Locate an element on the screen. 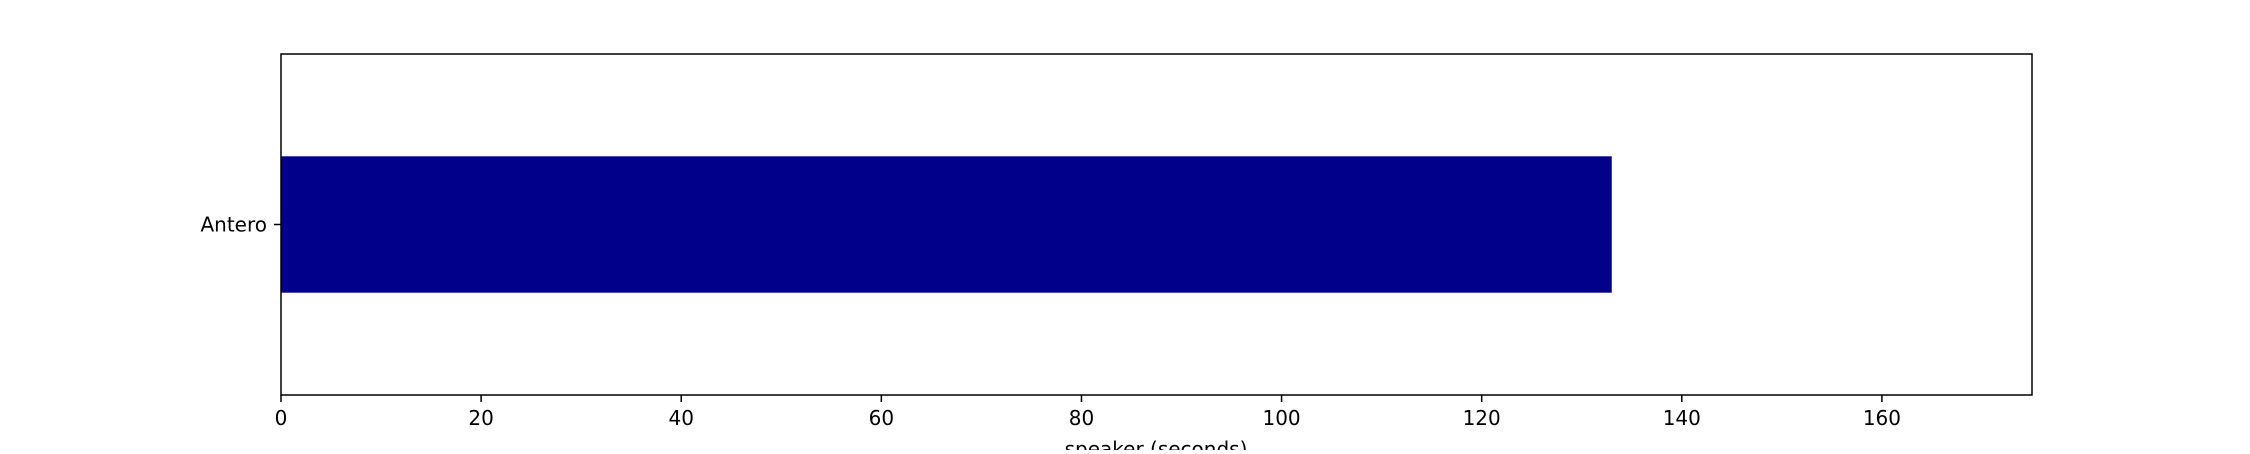 Image resolution: width=2250 pixels, height=454 pixels. x-tick-label: 160 is located at coordinates (1882, 418).